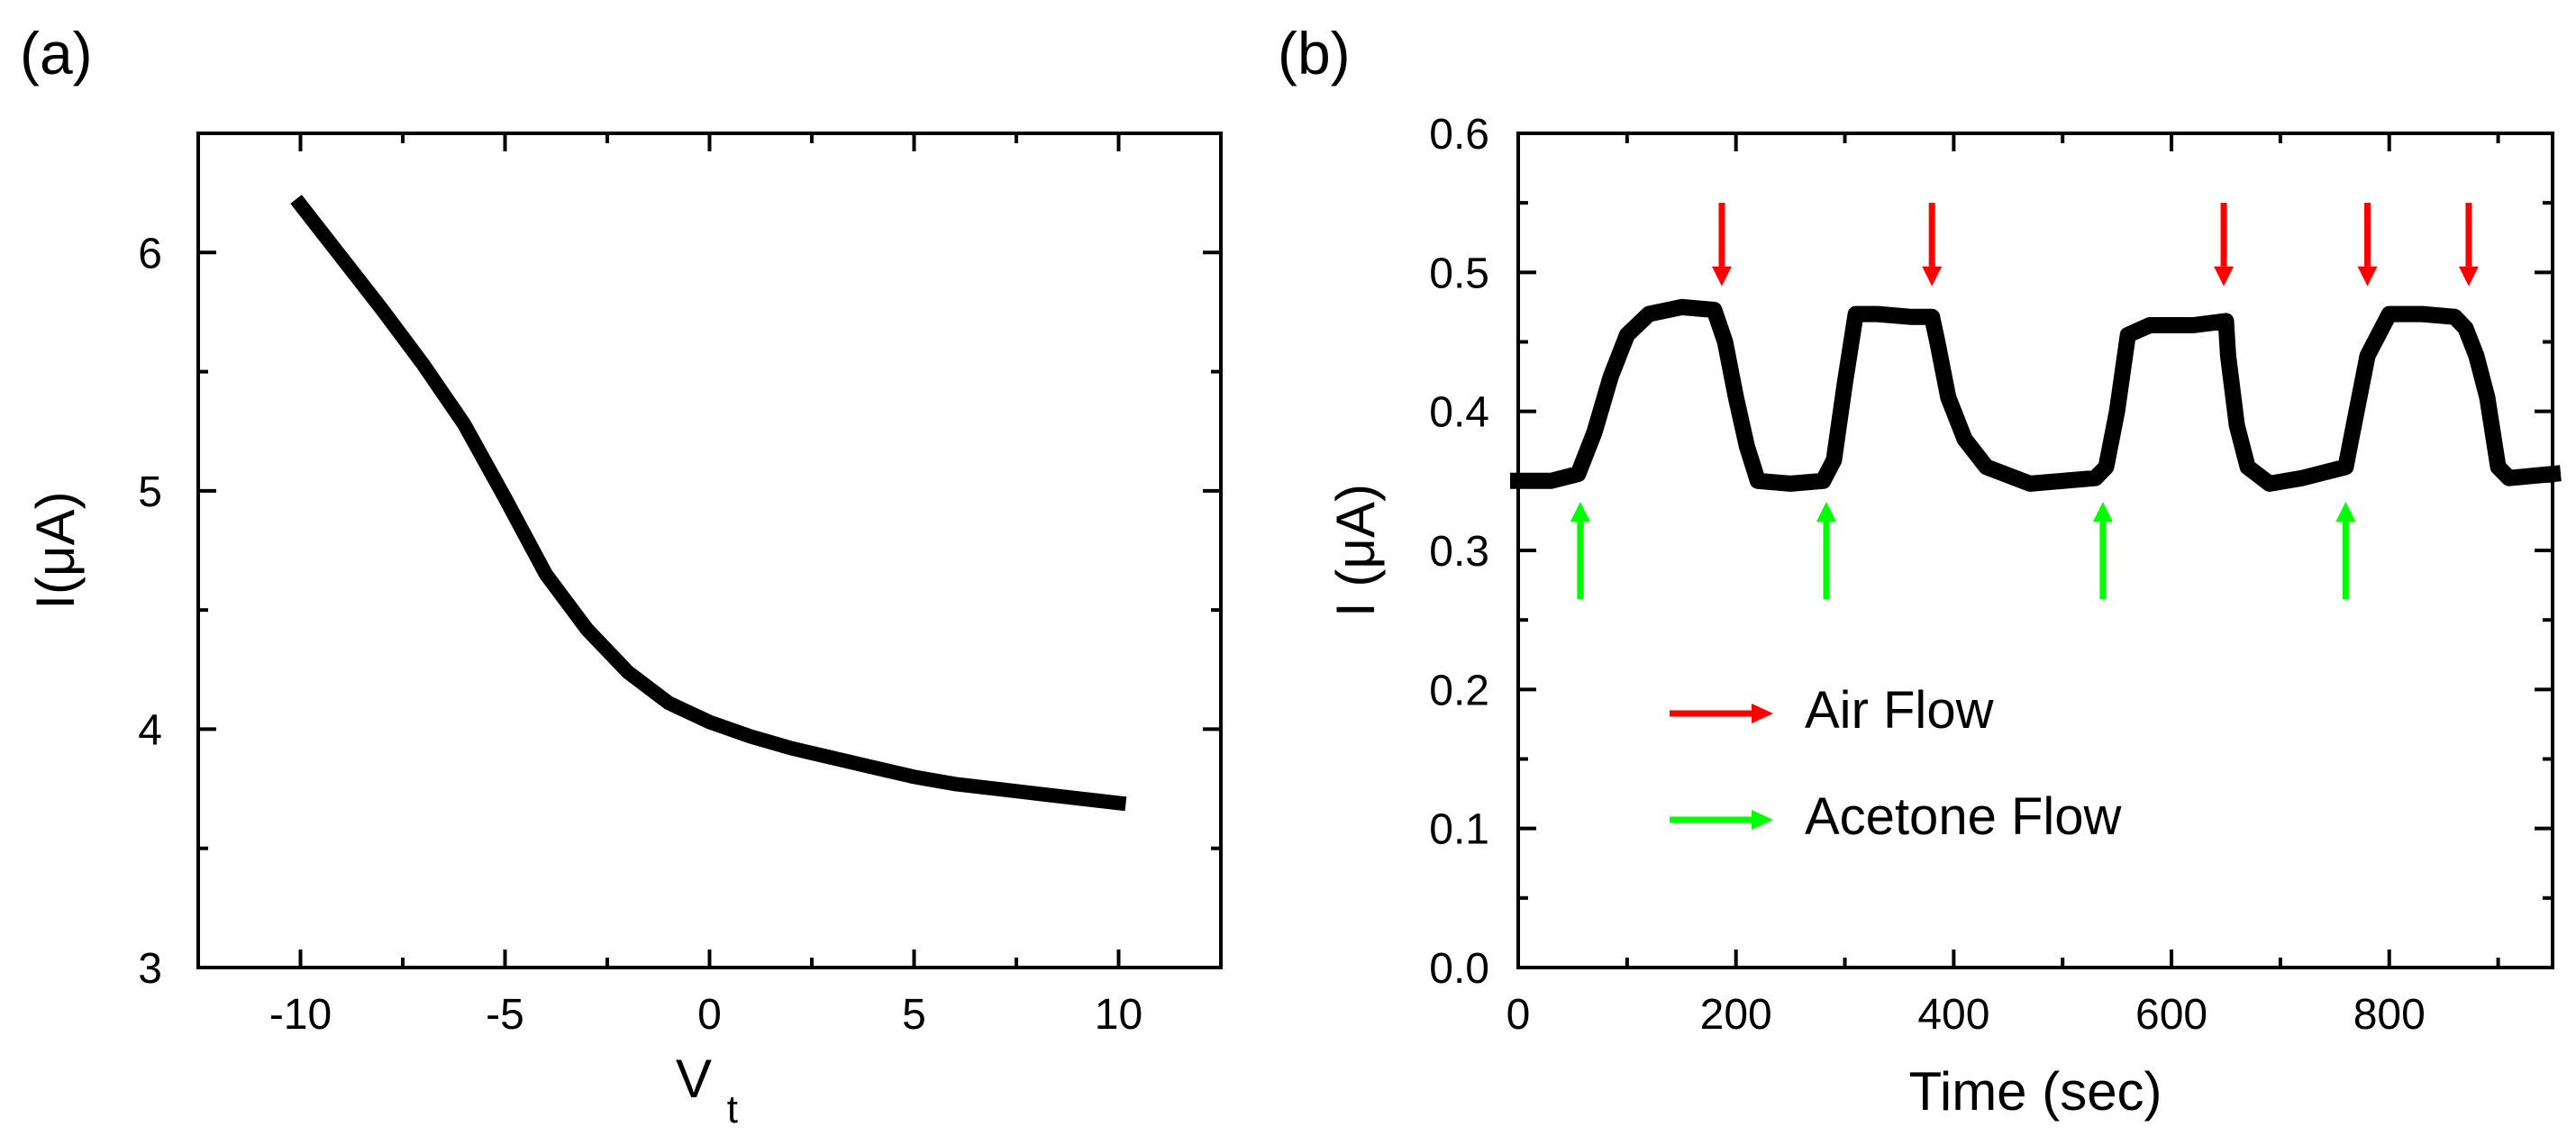 This screenshot has height=1145, width=2576. I want to click on panel-b-x-tick-label: 0, so click(1518, 1015).